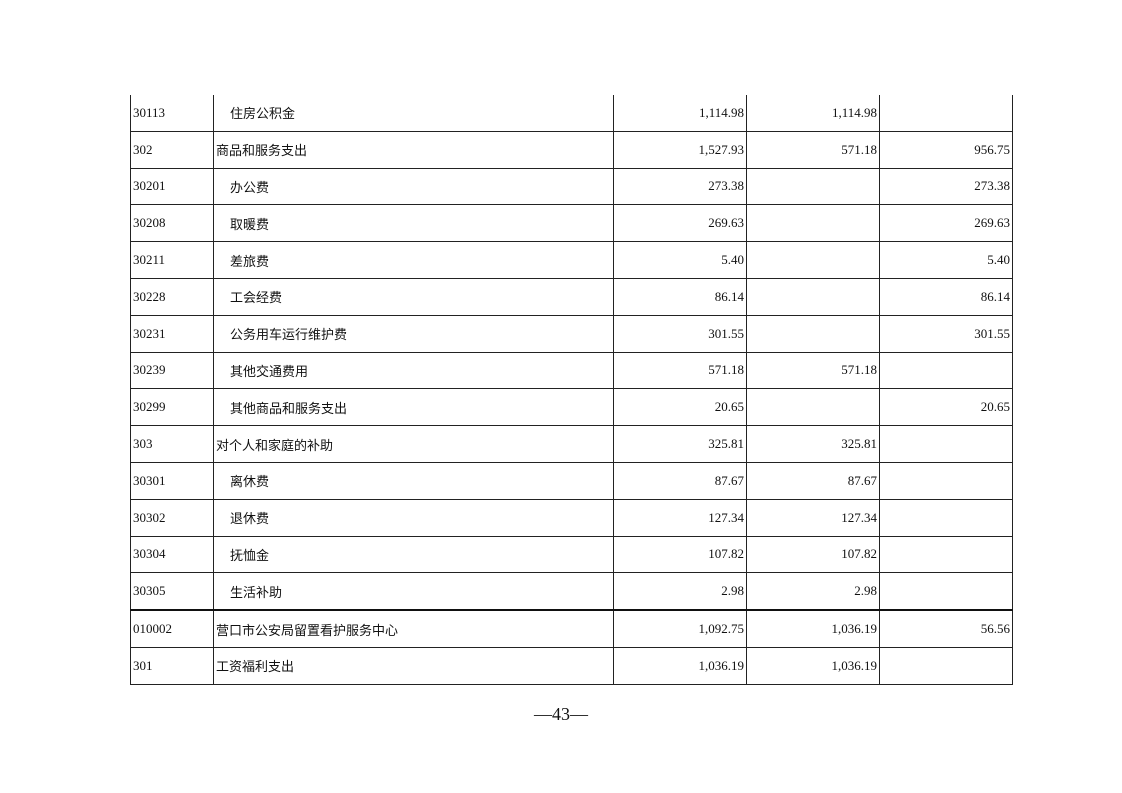  I want to click on basic-cell: 325.81, so click(813, 444).